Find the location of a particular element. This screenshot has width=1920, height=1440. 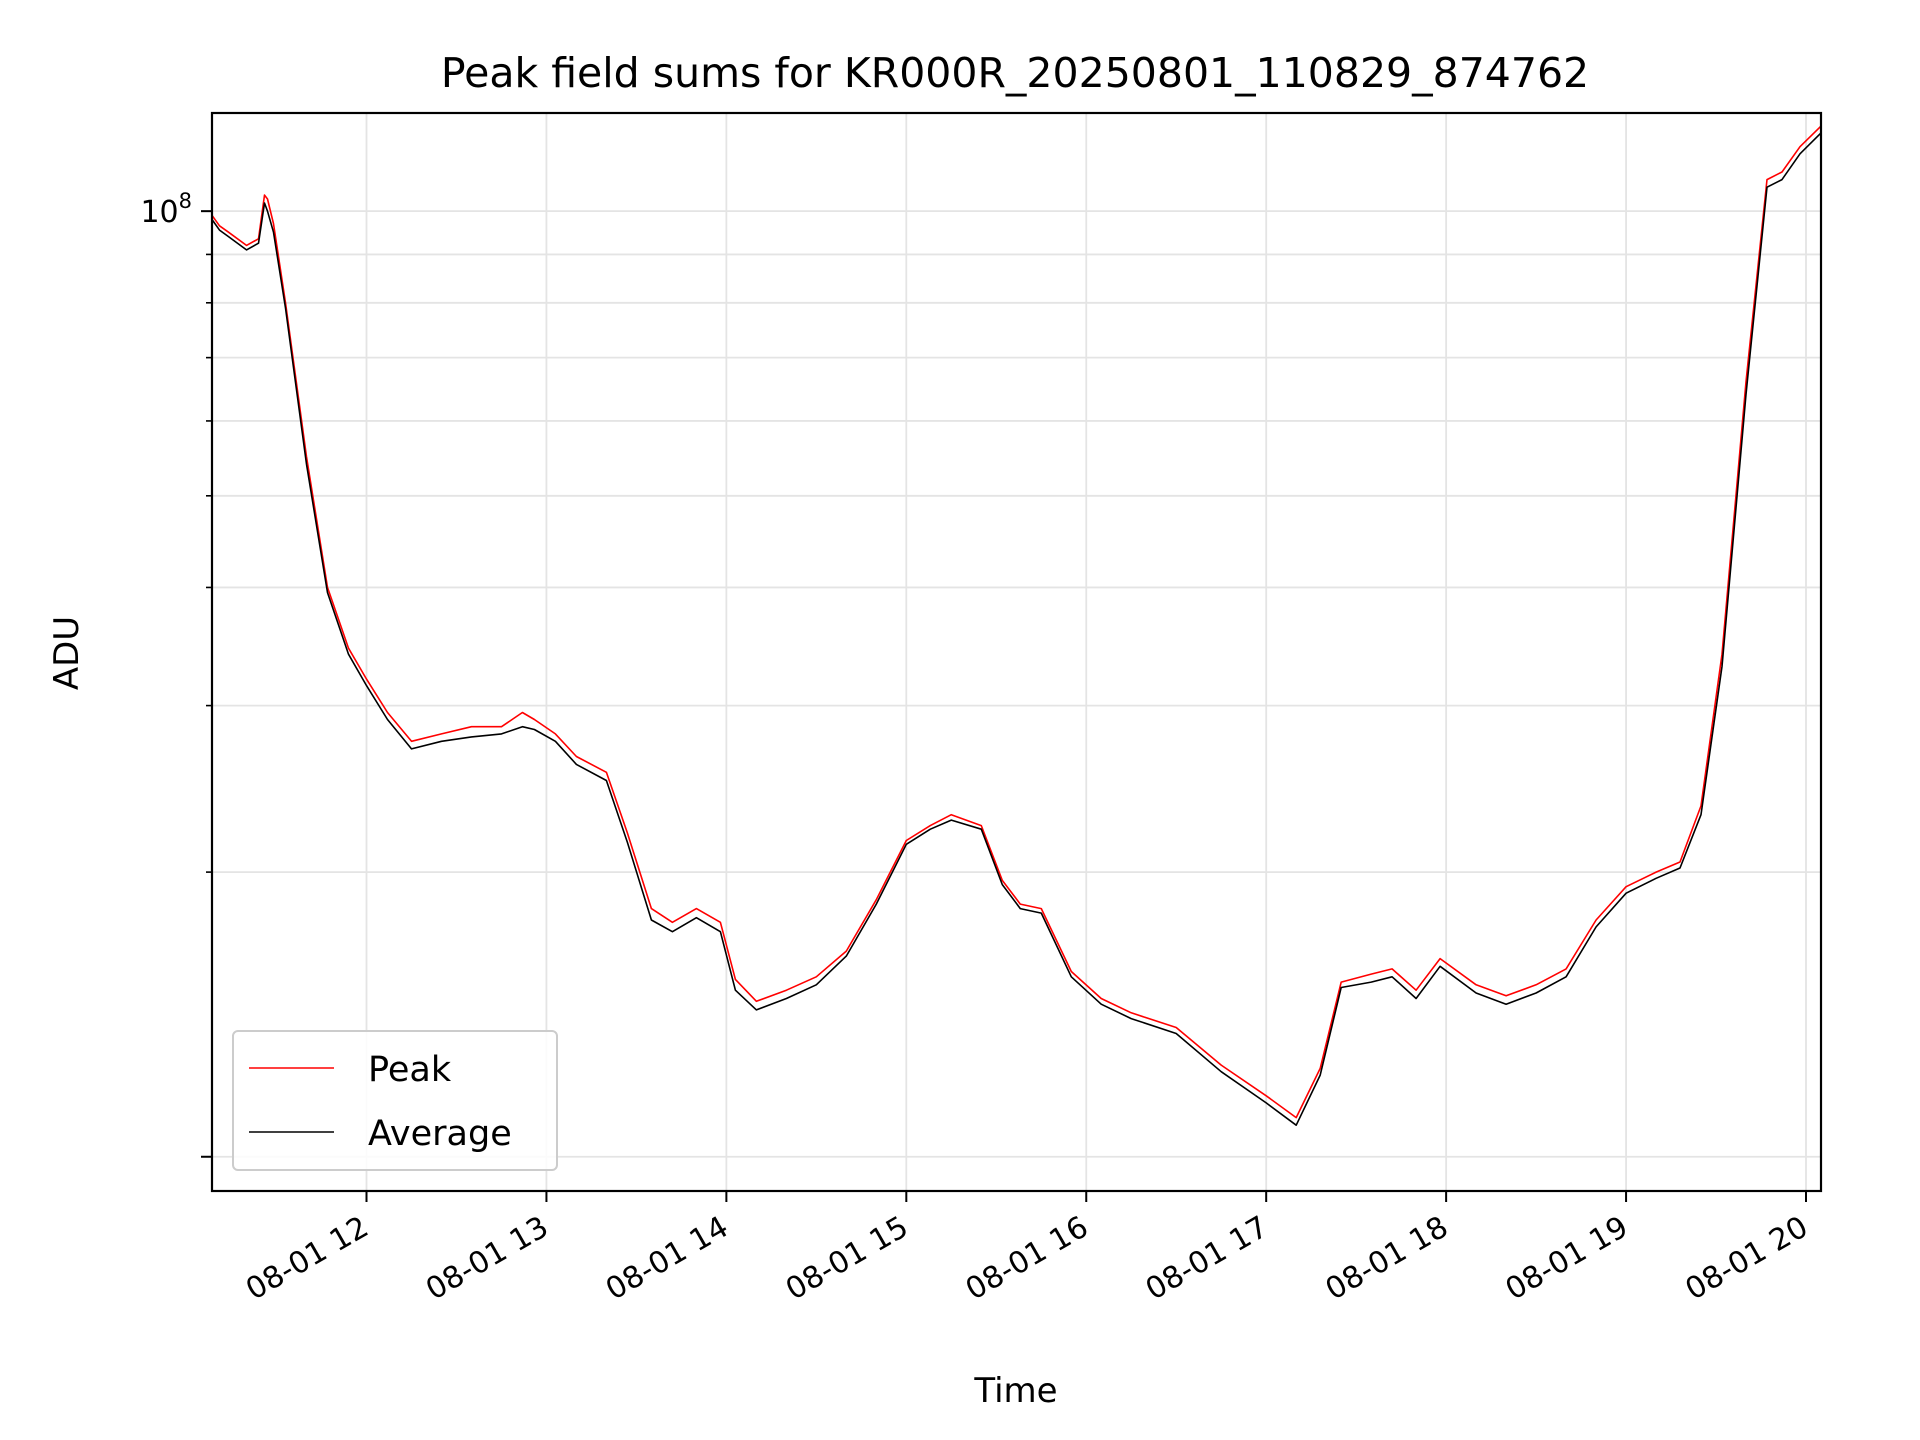

legend-average-label: Average is located at coordinates (440, 1134).